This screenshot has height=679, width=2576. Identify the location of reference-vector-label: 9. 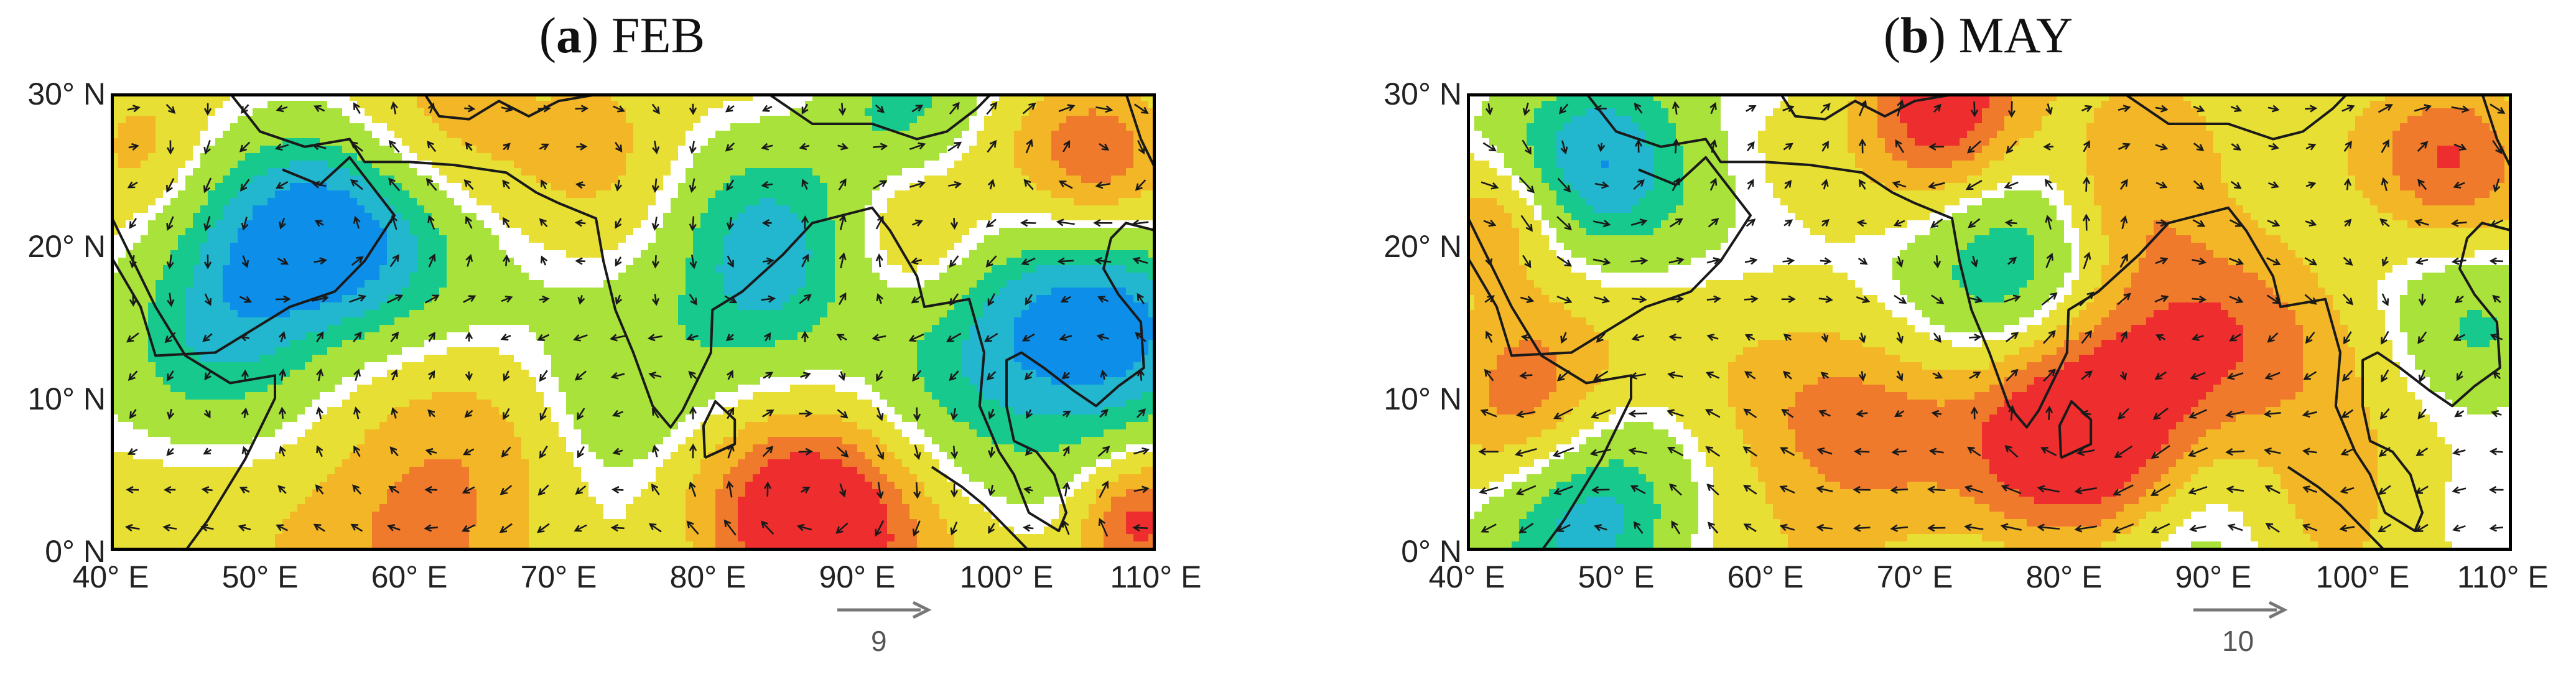
(879, 641).